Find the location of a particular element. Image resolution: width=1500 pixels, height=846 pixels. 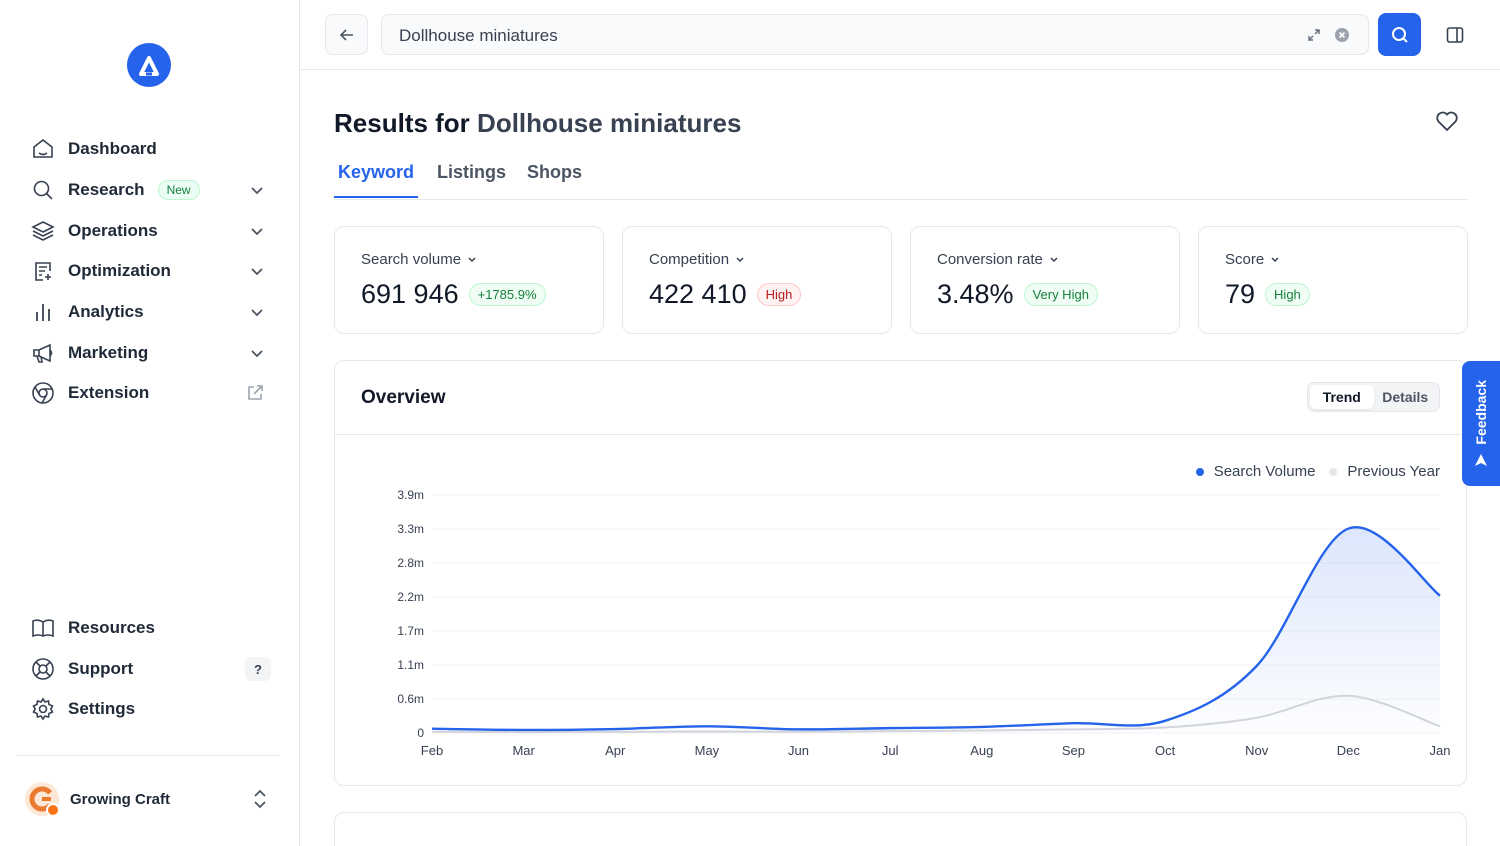

document-edit-icon is located at coordinates (43, 271).